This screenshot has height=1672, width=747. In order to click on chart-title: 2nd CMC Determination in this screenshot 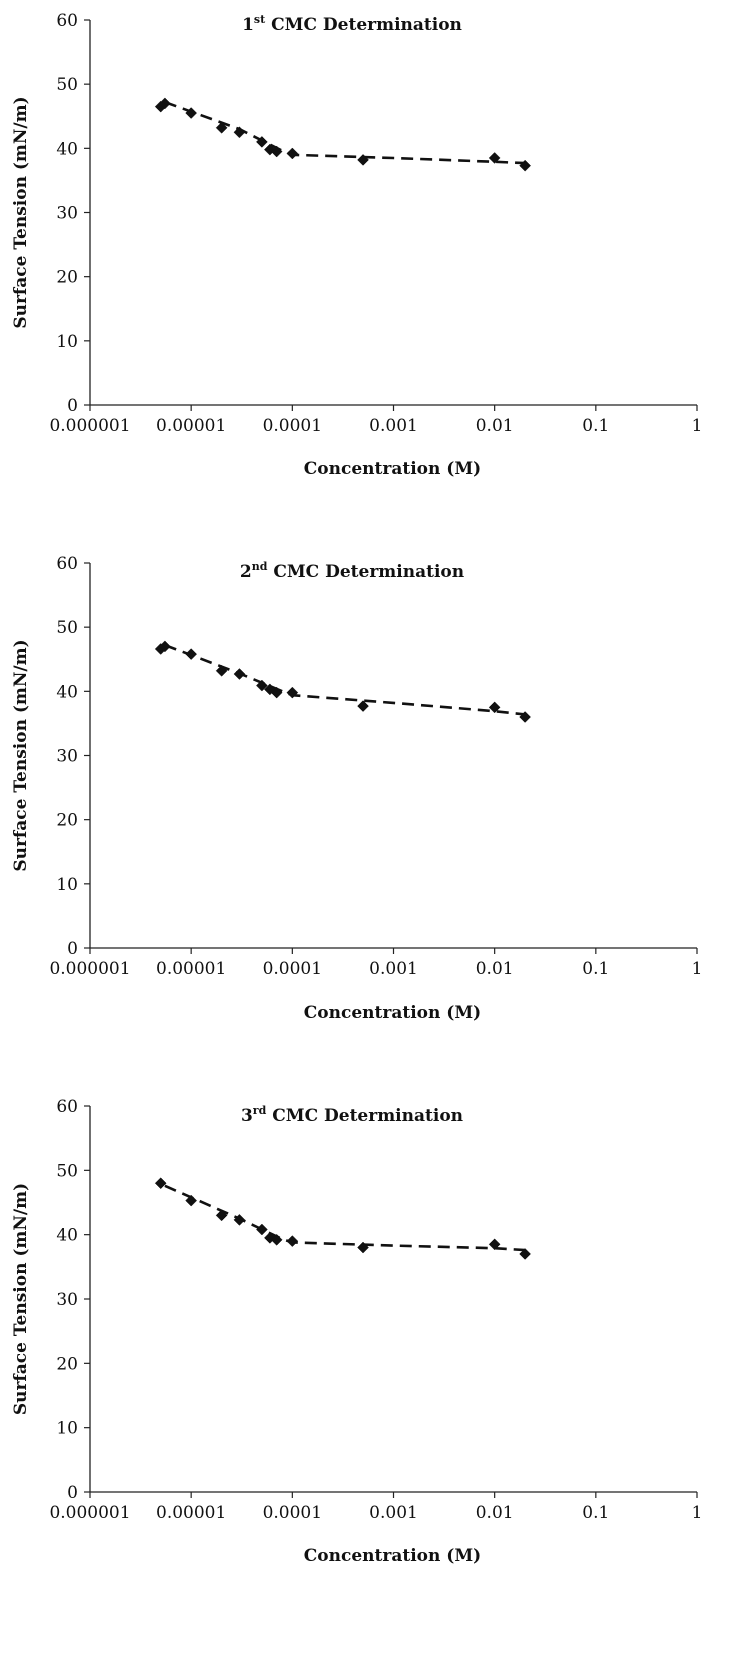, I will do `click(352, 571)`.